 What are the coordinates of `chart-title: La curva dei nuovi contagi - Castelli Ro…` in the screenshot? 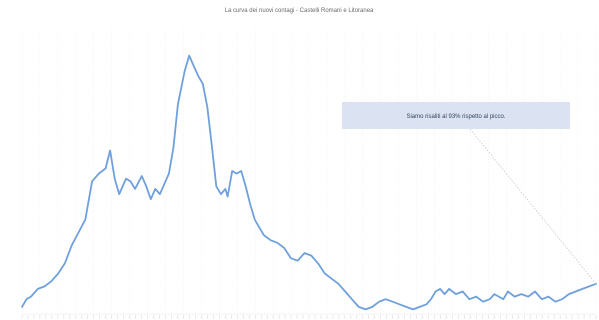 It's located at (299, 11).